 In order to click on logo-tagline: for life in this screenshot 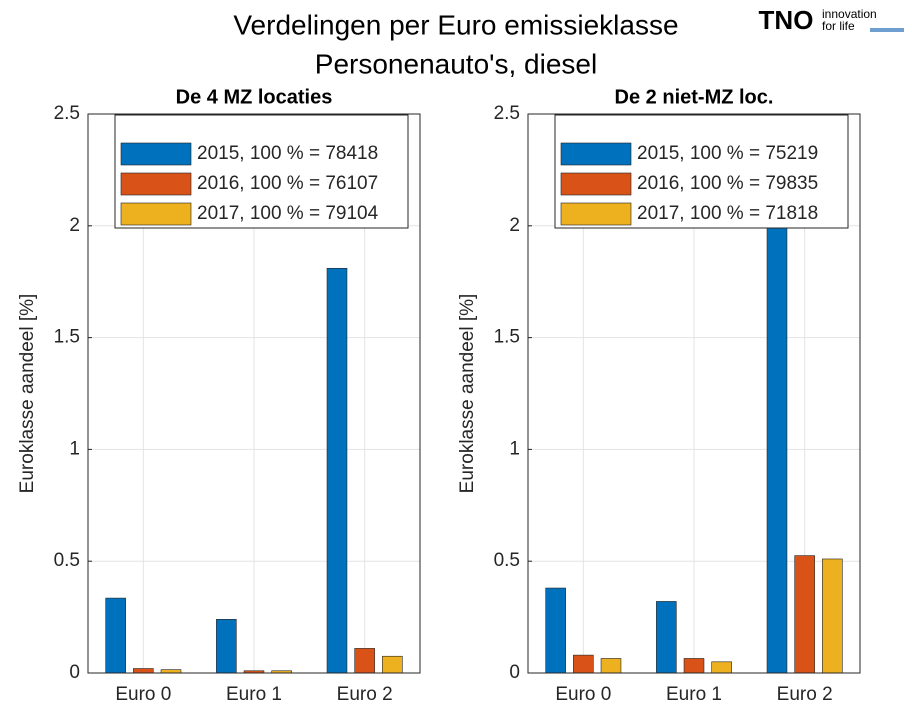, I will do `click(838, 26)`.